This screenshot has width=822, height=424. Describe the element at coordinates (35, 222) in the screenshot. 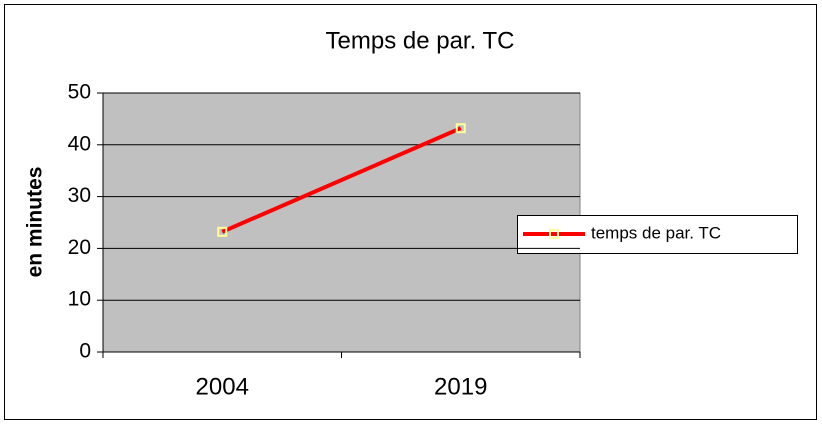

I see `y-axis-label: en minutes` at that location.